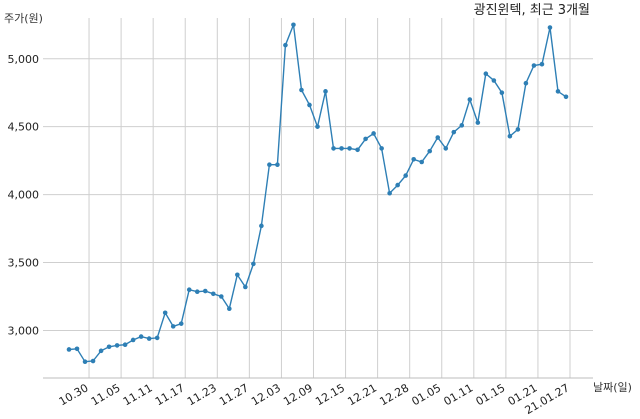 The width and height of the screenshot is (640, 419). I want to click on x-tick-label: 12.28, so click(394, 394).